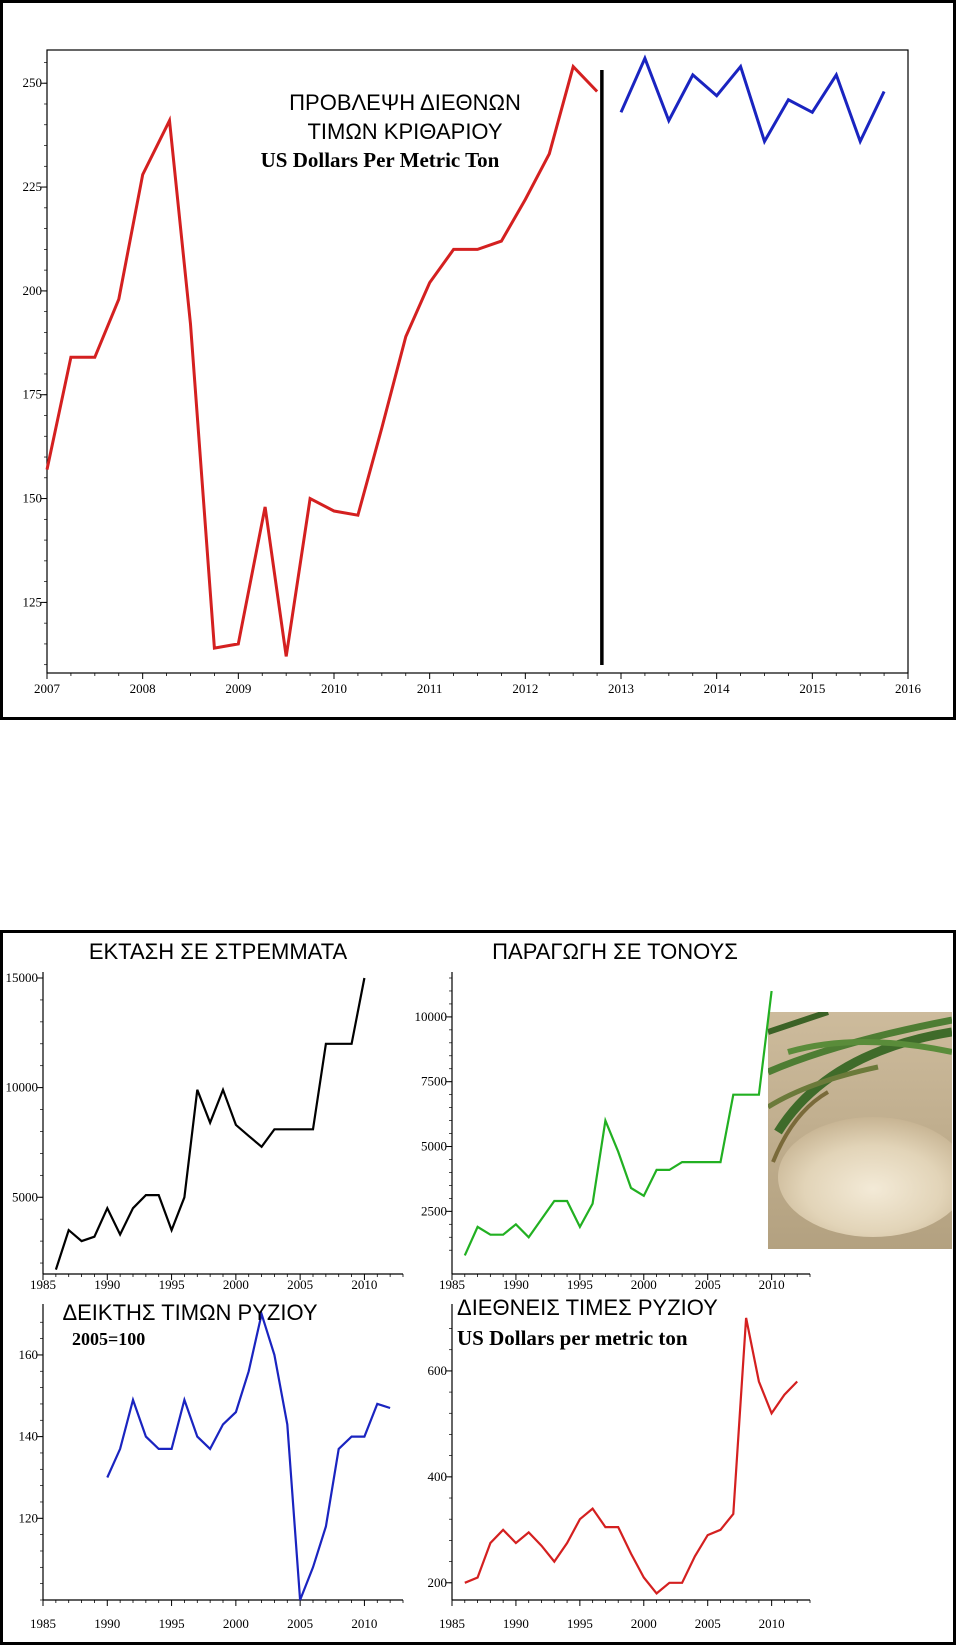  Describe the element at coordinates (33, 394) in the screenshot. I see `y-tick-label: 175` at that location.